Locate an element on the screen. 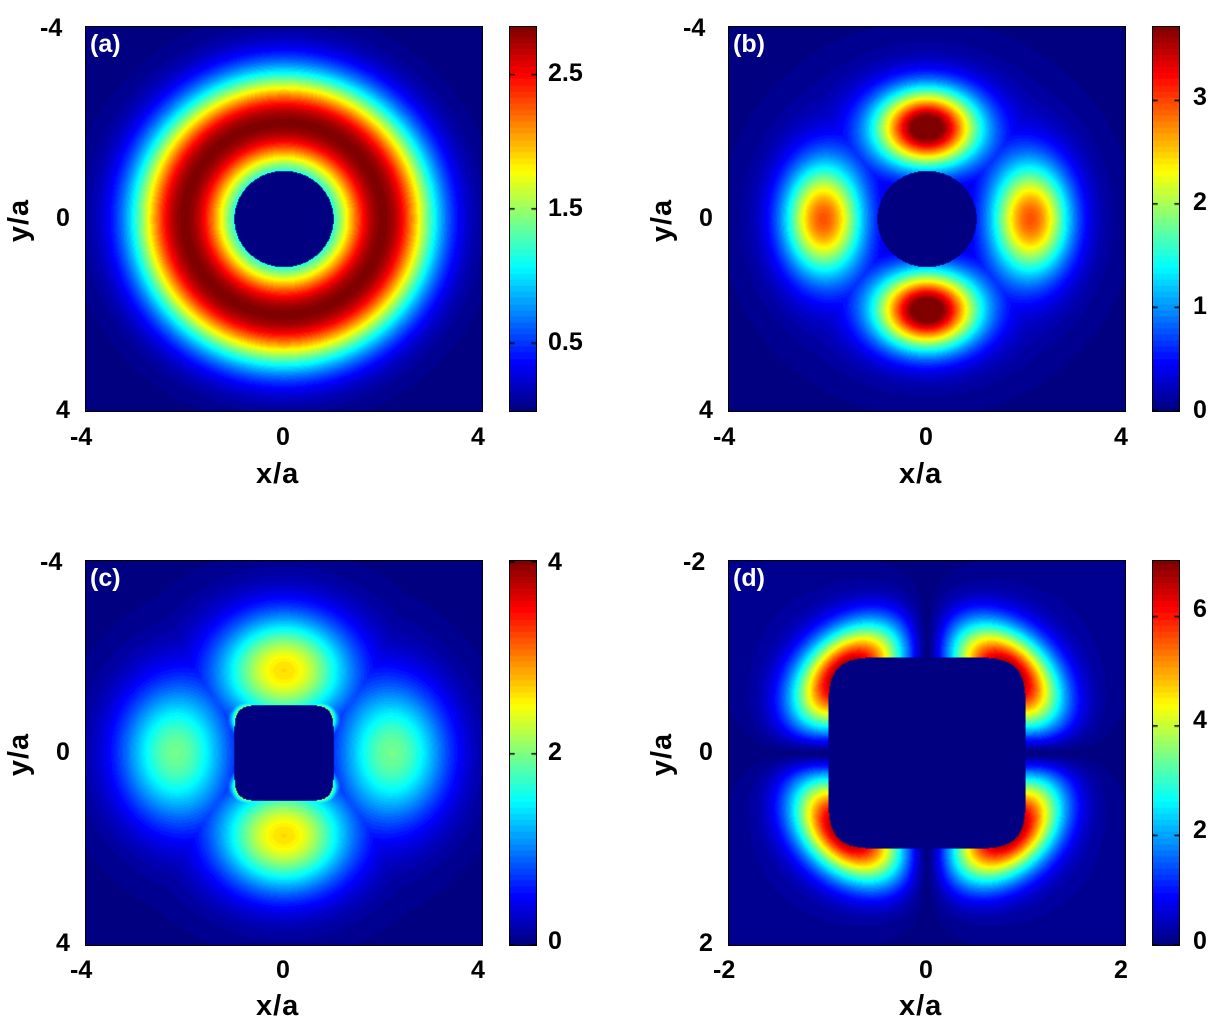 The image size is (1227, 1030). heatmap-canvas-a is located at coordinates (284, 219).